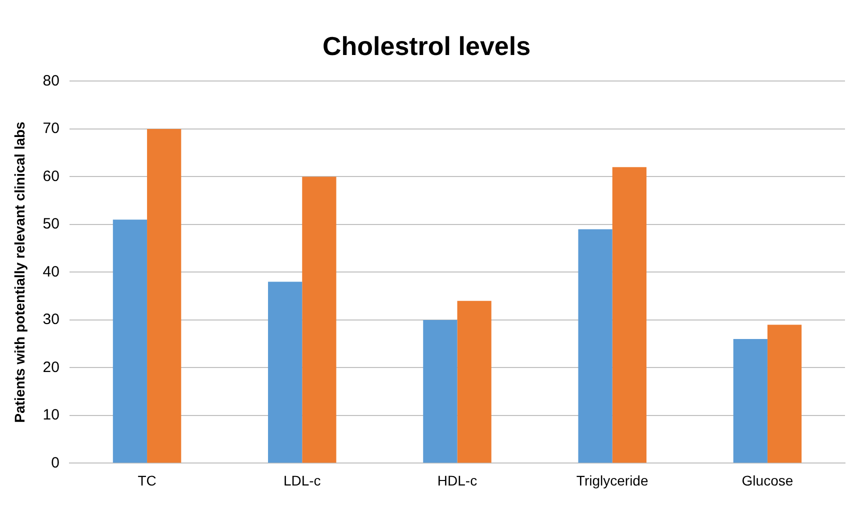 The image size is (865, 508). I want to click on y-tick-label: 60, so click(51, 176).